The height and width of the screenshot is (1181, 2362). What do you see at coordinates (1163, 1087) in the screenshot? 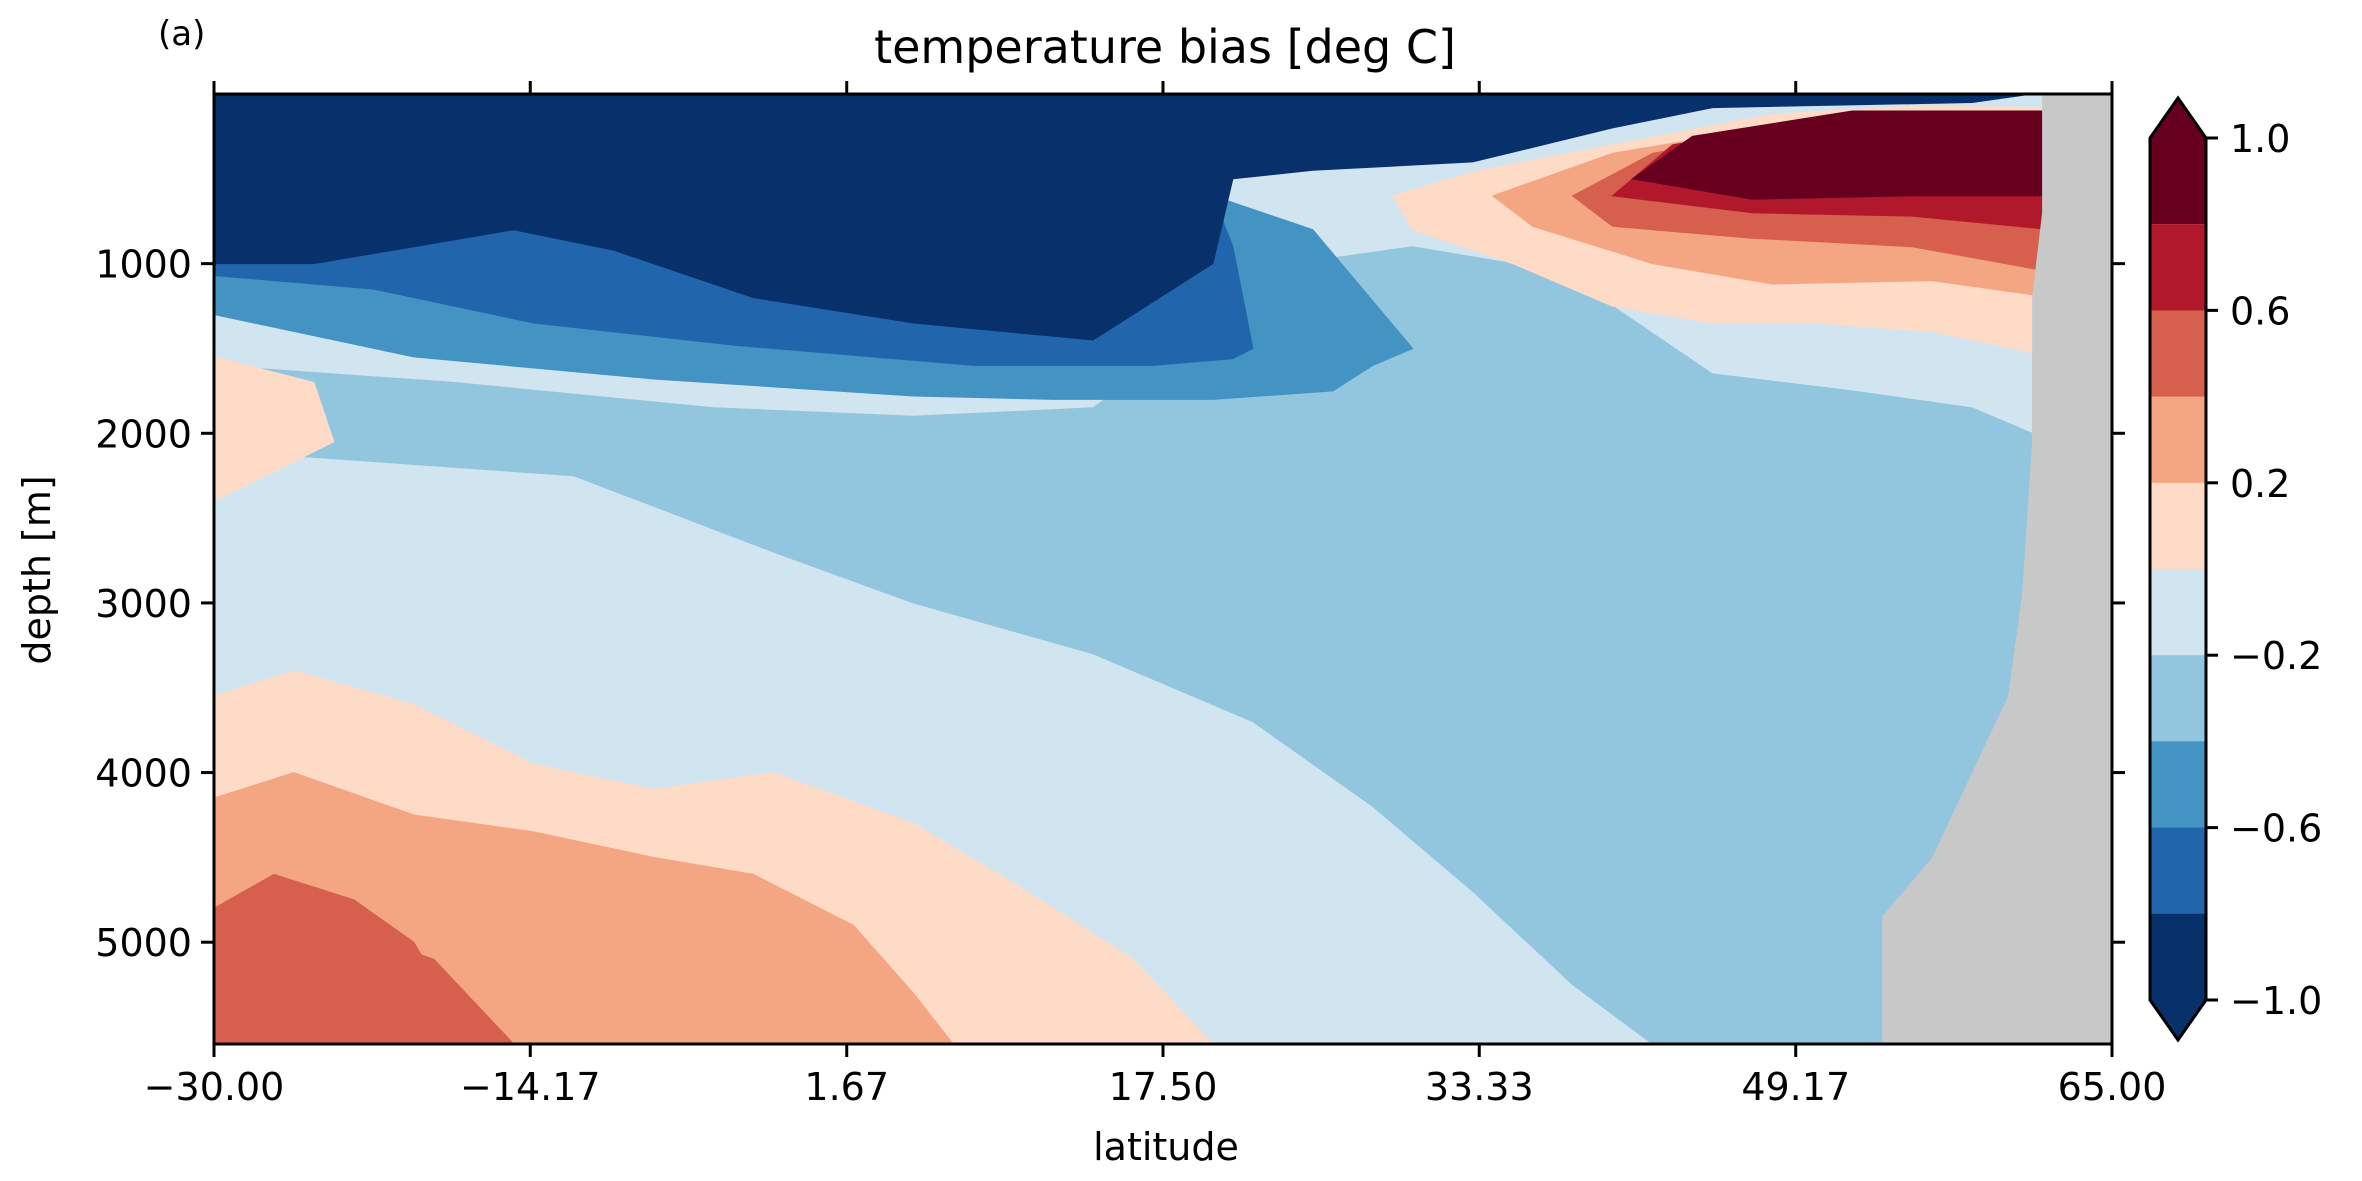
I see `x-tick-label: 17.50` at bounding box center [1163, 1087].